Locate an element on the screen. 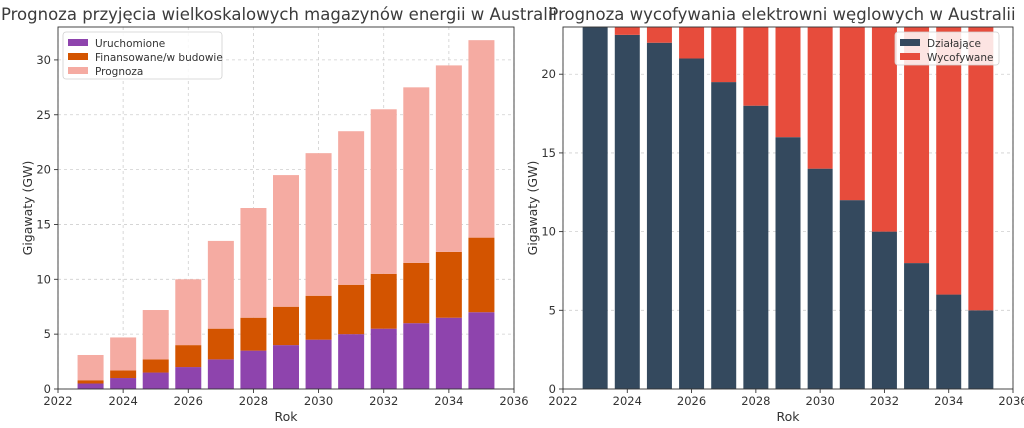  chart1-x-tick-label: 2034 is located at coordinates (448, 401).